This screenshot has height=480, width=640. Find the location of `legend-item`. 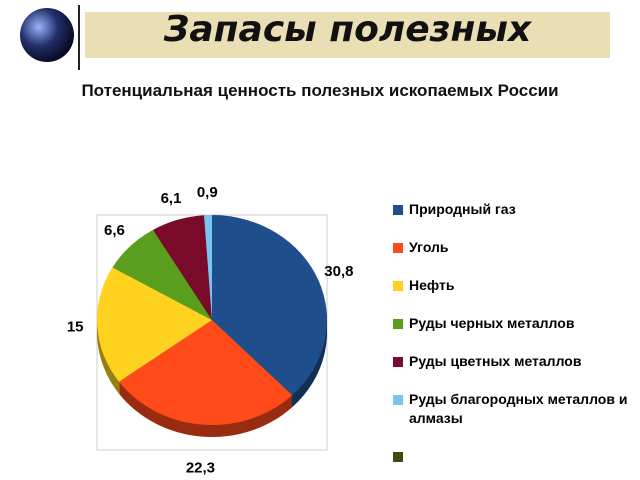

legend-item is located at coordinates (510, 456).